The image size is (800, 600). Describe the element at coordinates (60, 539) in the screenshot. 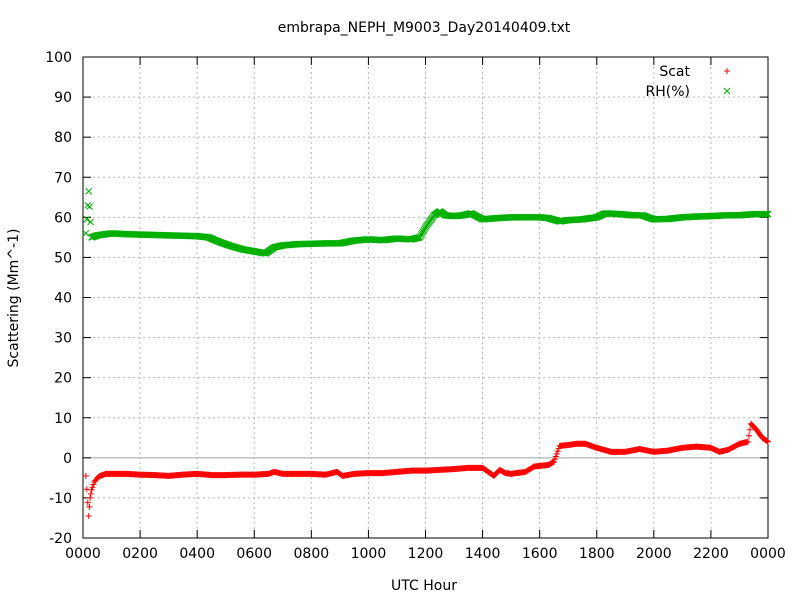

I see `y-tick-label: -20` at that location.